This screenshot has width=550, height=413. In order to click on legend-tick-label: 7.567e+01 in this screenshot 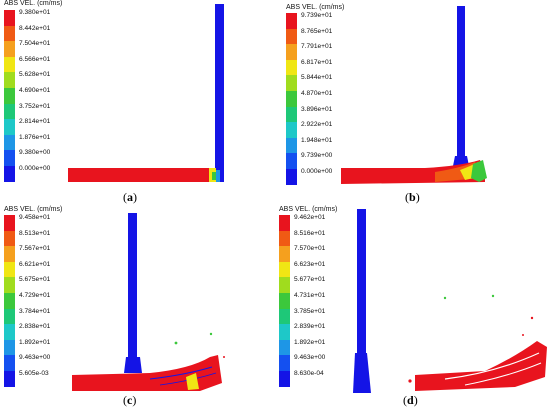, I will do `click(35, 249)`.